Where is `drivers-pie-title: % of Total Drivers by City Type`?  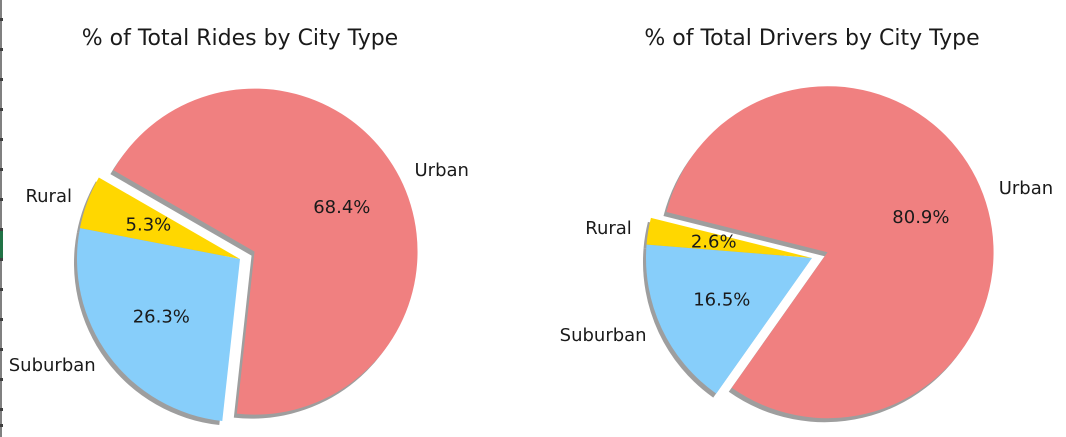
drivers-pie-title: % of Total Drivers by City Type is located at coordinates (812, 38).